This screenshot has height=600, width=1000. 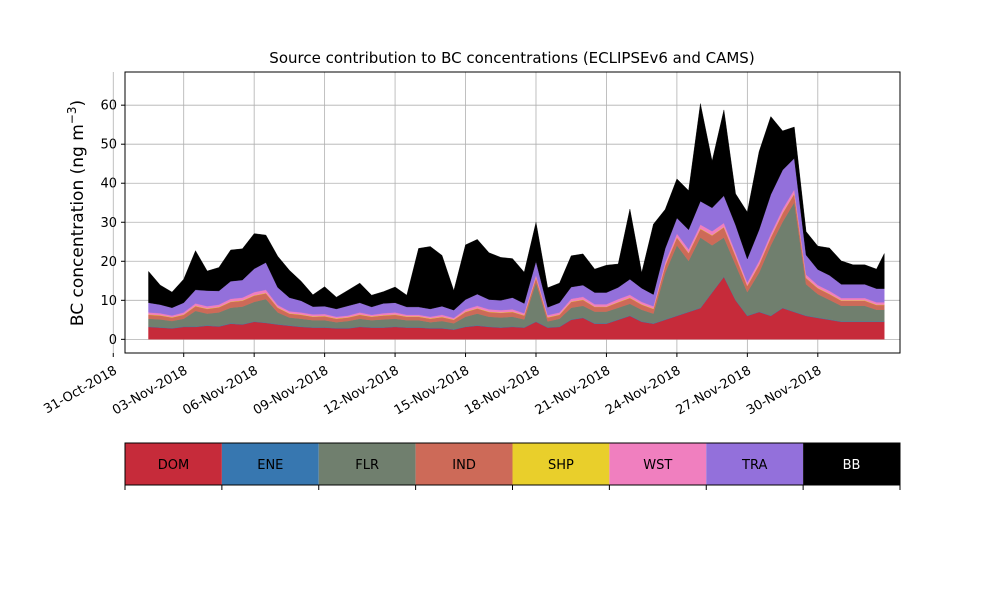 I want to click on legend-label-ene: ENE, so click(x=270, y=465).